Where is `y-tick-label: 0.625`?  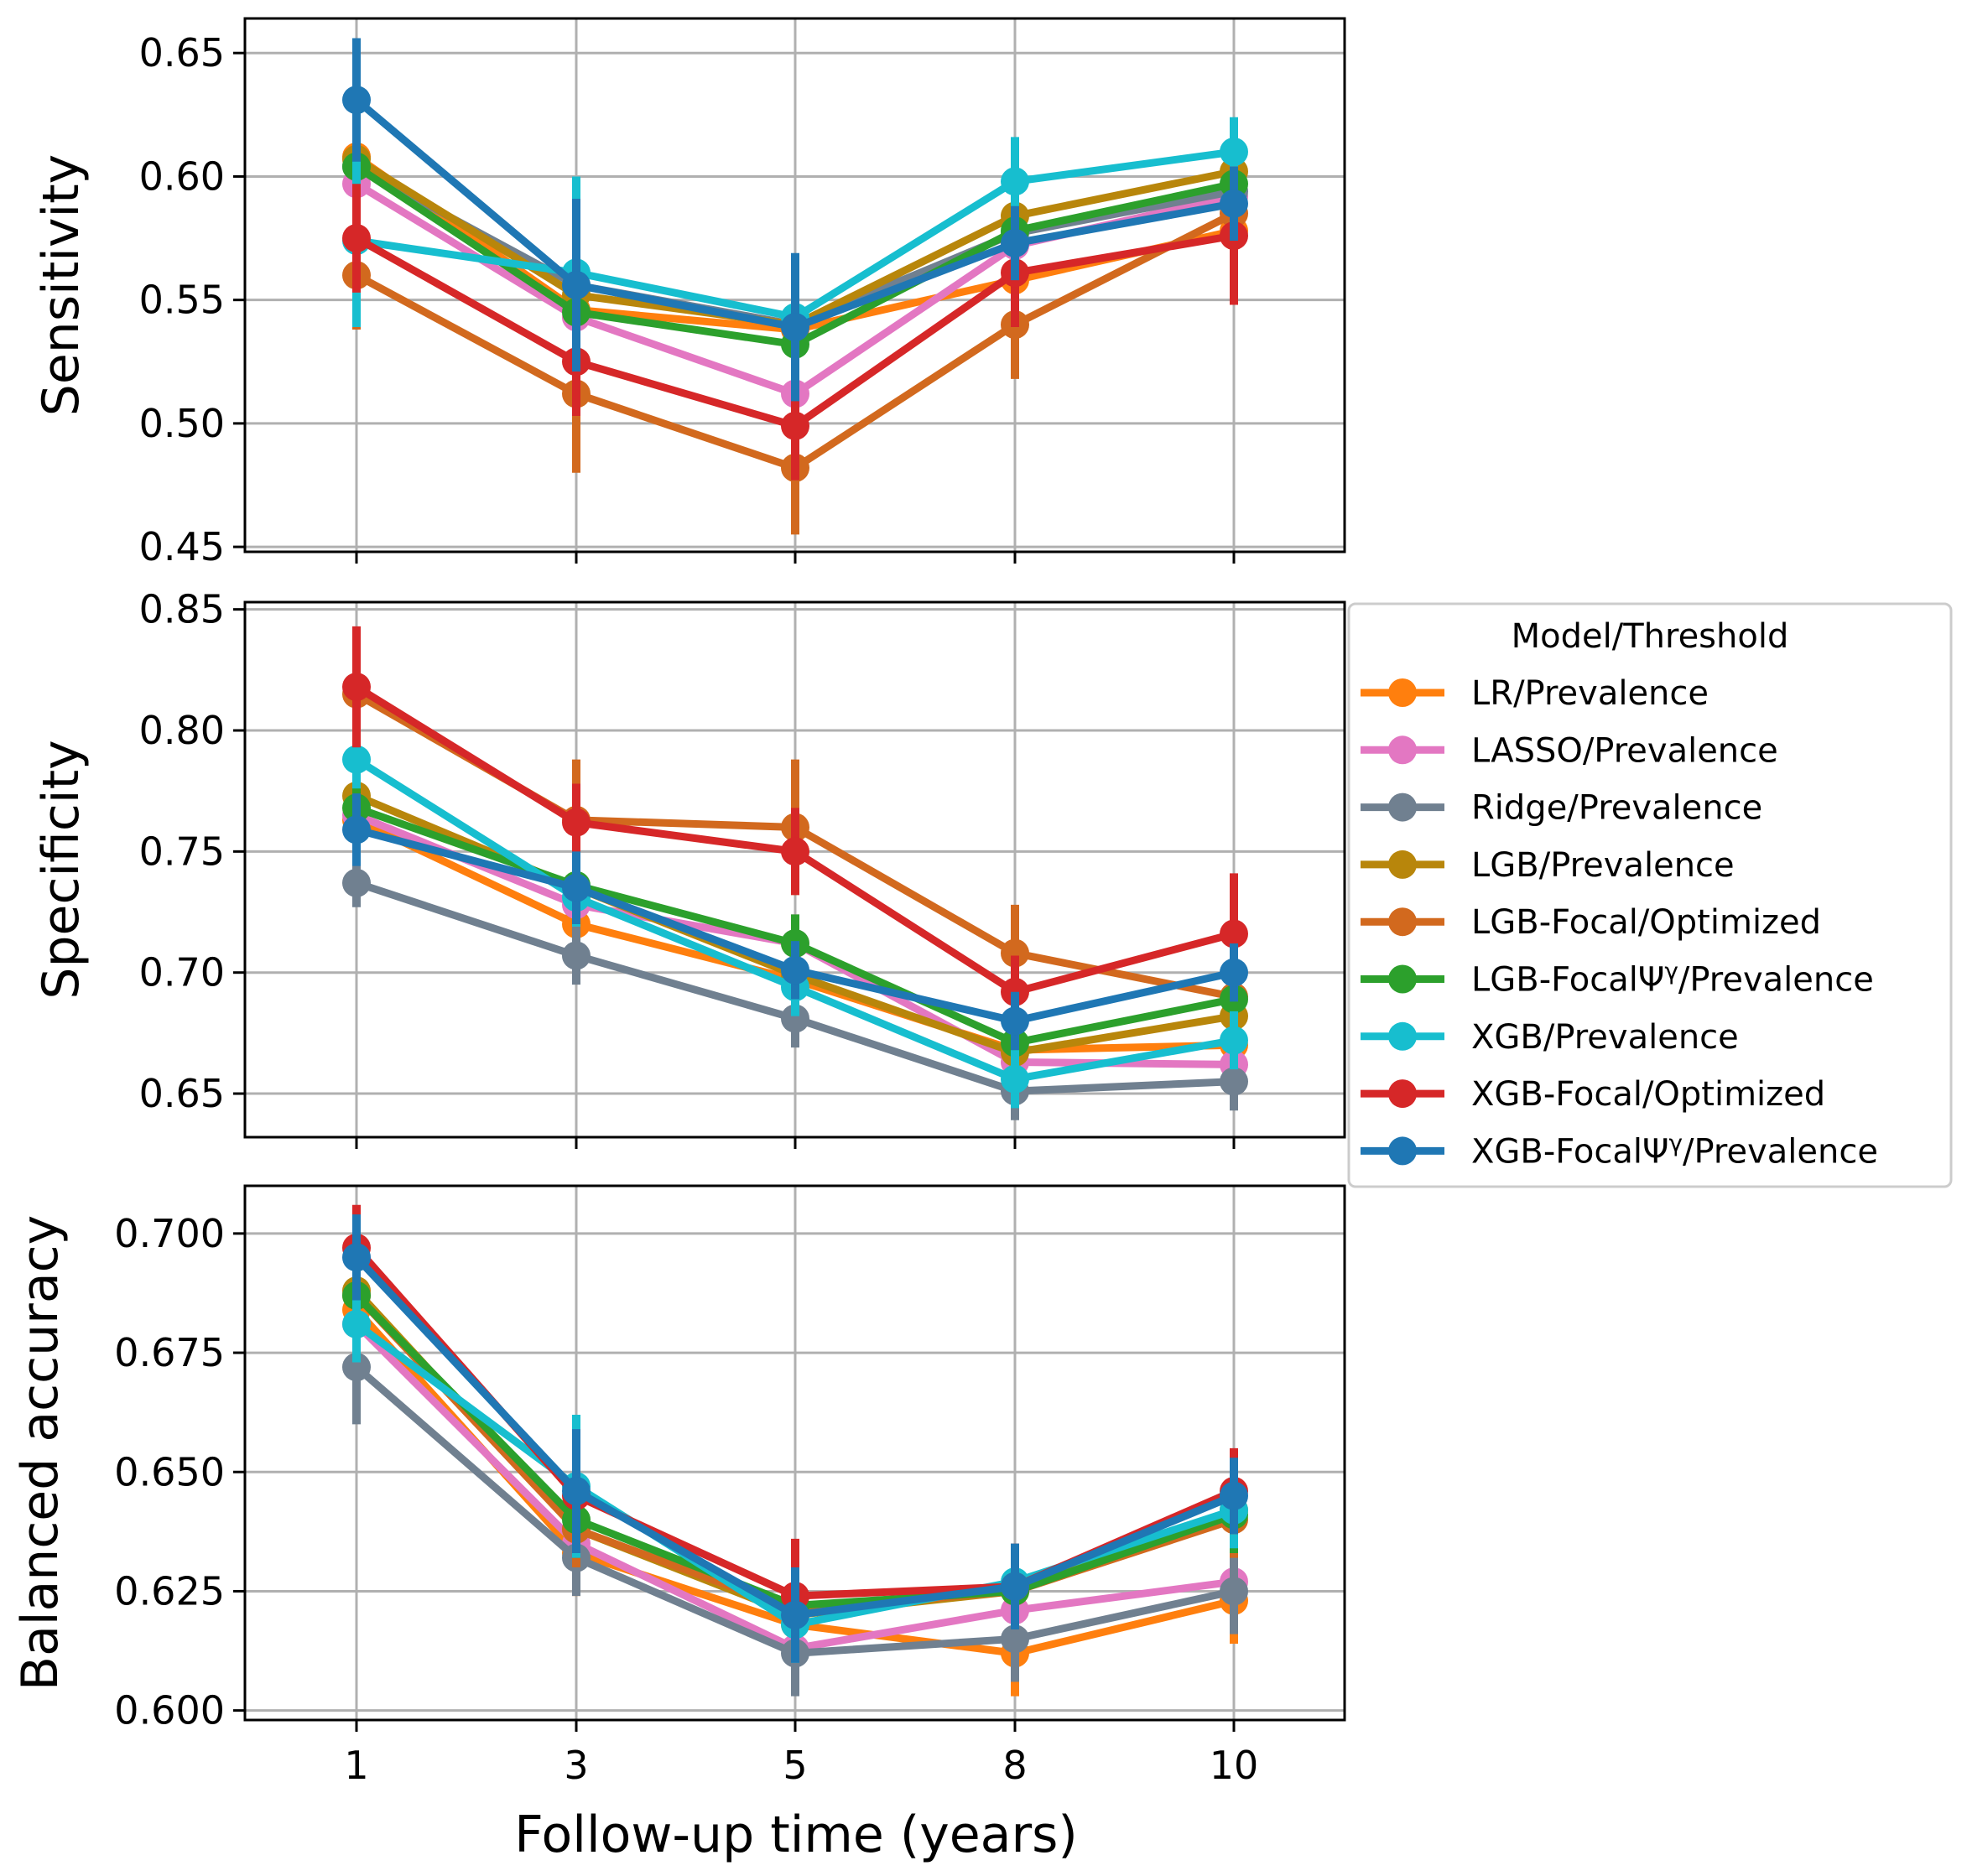
y-tick-label: 0.625 is located at coordinates (170, 1591).